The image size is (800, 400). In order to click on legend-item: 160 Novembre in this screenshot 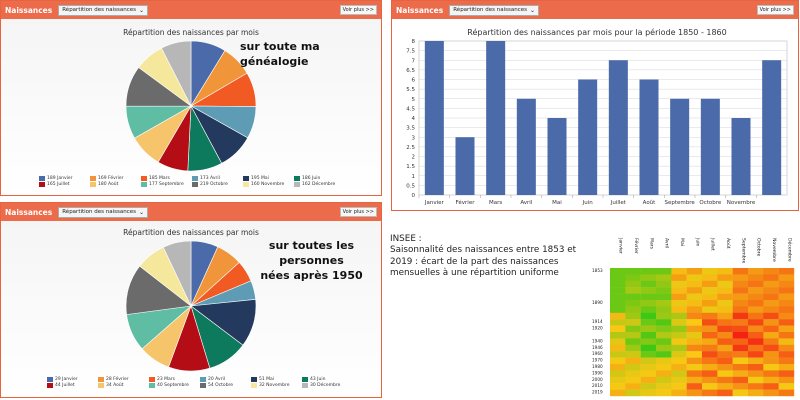, I will do `click(268, 184)`.